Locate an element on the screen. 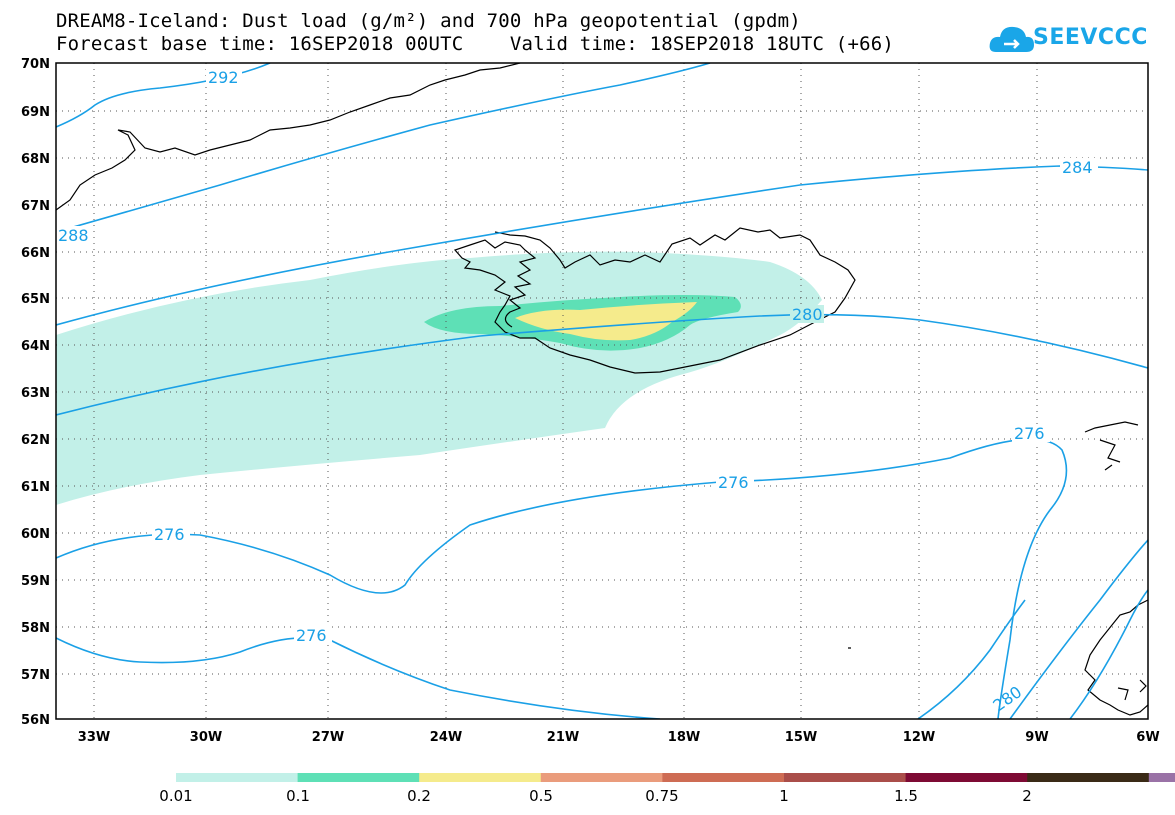 The image size is (1175, 815). contour-label: 288 is located at coordinates (73, 235).